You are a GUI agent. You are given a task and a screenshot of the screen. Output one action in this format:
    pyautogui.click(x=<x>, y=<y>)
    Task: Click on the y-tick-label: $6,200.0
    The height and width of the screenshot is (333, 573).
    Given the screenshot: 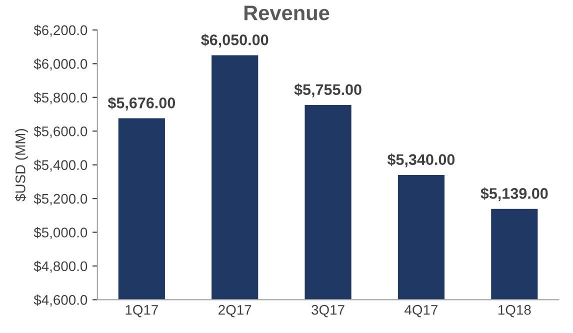 What is the action you would take?
    pyautogui.click(x=61, y=30)
    